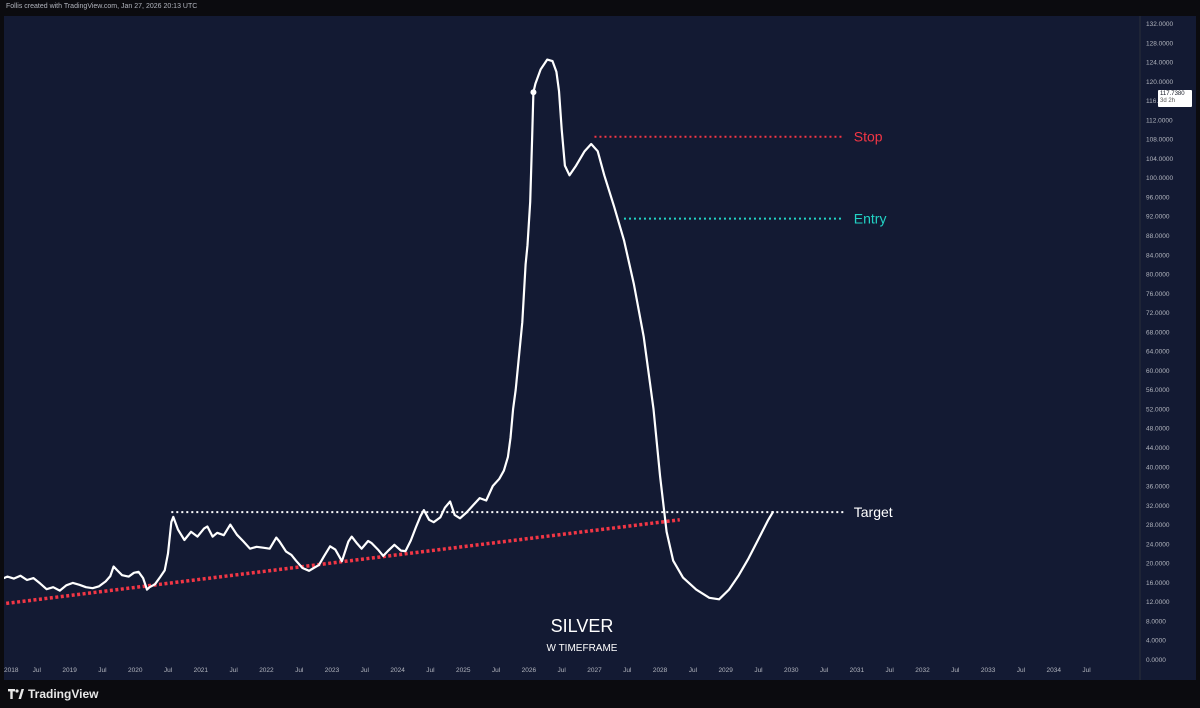 This screenshot has height=708, width=1200. What do you see at coordinates (1158, 525) in the screenshot?
I see `y-tick-label: 28.0000` at bounding box center [1158, 525].